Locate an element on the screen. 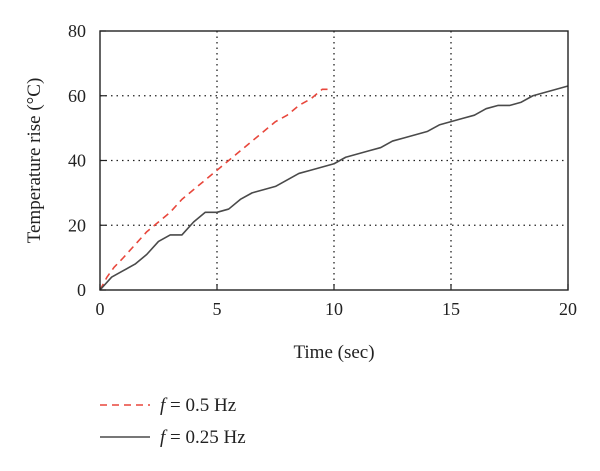 The height and width of the screenshot is (471, 600). x-tick-label-2: 10 is located at coordinates (334, 309).